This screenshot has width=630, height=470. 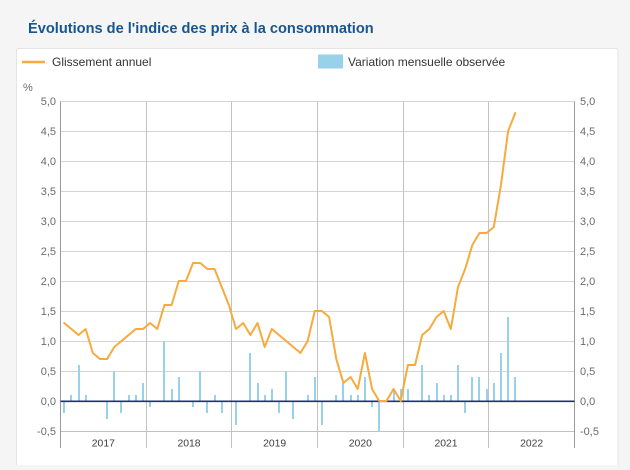 I want to click on svg-text: 2019, so click(x=274, y=444).